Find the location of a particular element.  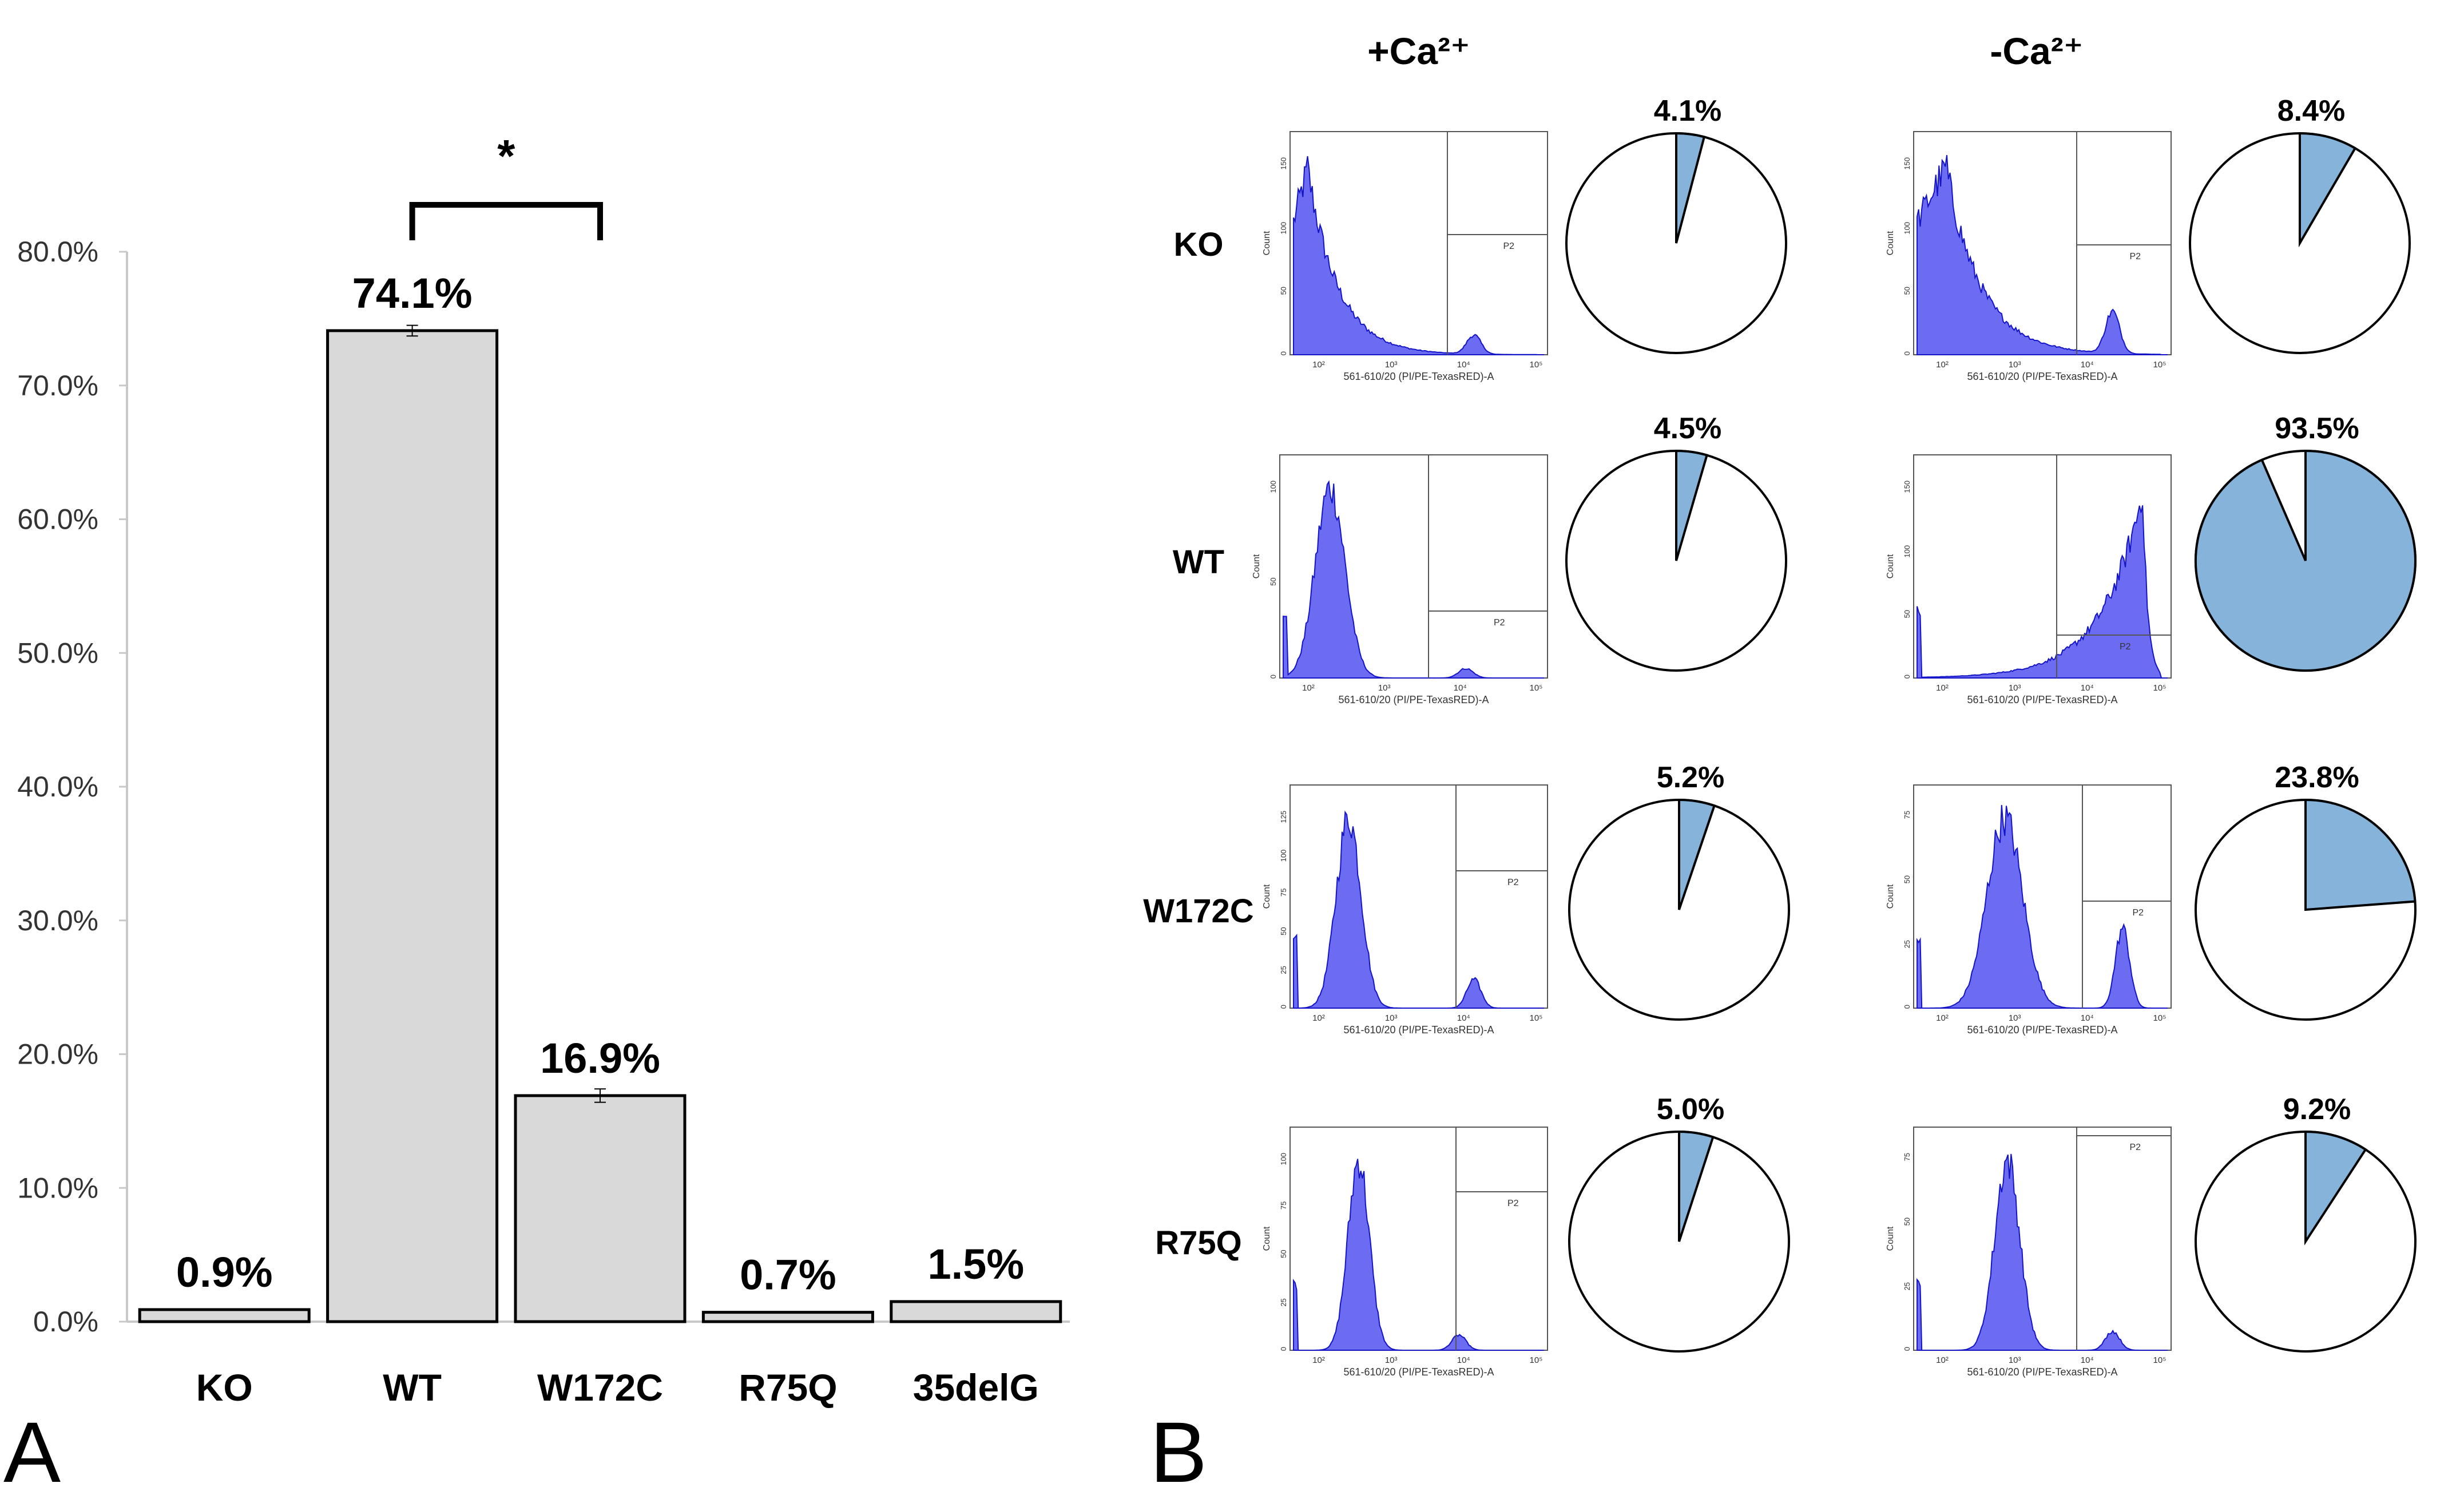

bar-wt is located at coordinates (412, 826).